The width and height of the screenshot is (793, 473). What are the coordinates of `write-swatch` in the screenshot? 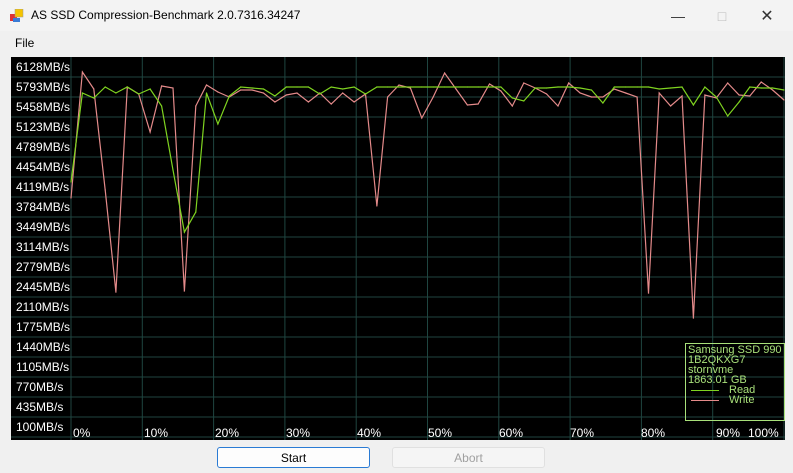 It's located at (705, 400).